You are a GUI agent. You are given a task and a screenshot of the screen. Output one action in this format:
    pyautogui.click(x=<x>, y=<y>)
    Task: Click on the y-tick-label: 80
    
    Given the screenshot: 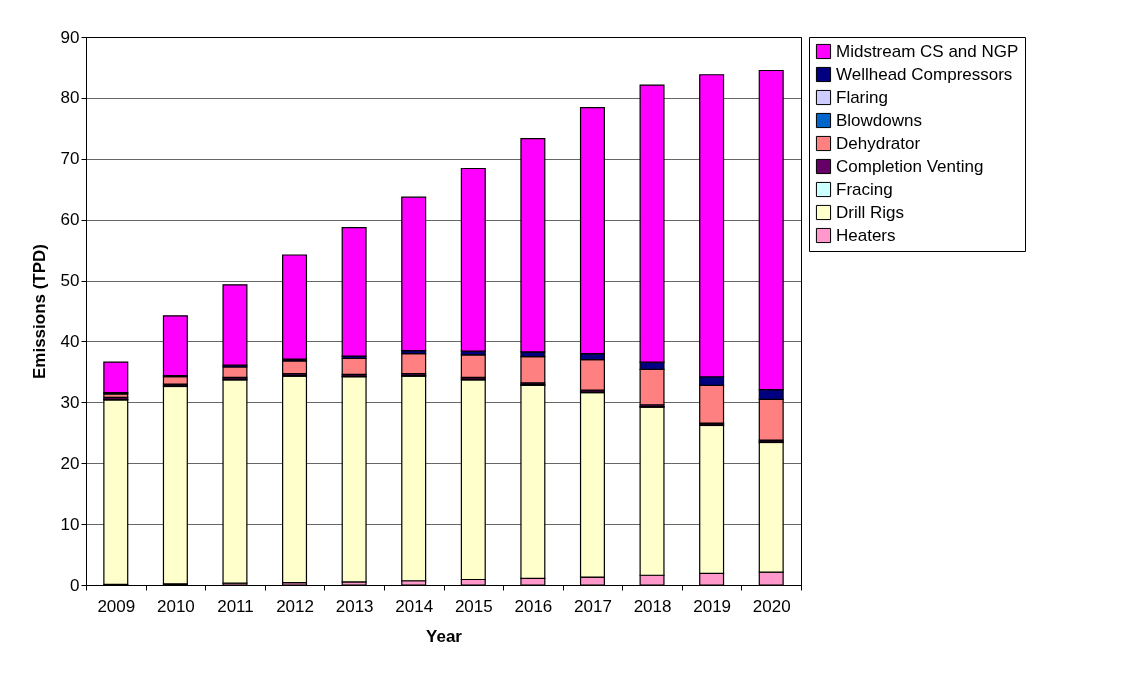 What is the action you would take?
    pyautogui.click(x=70, y=98)
    